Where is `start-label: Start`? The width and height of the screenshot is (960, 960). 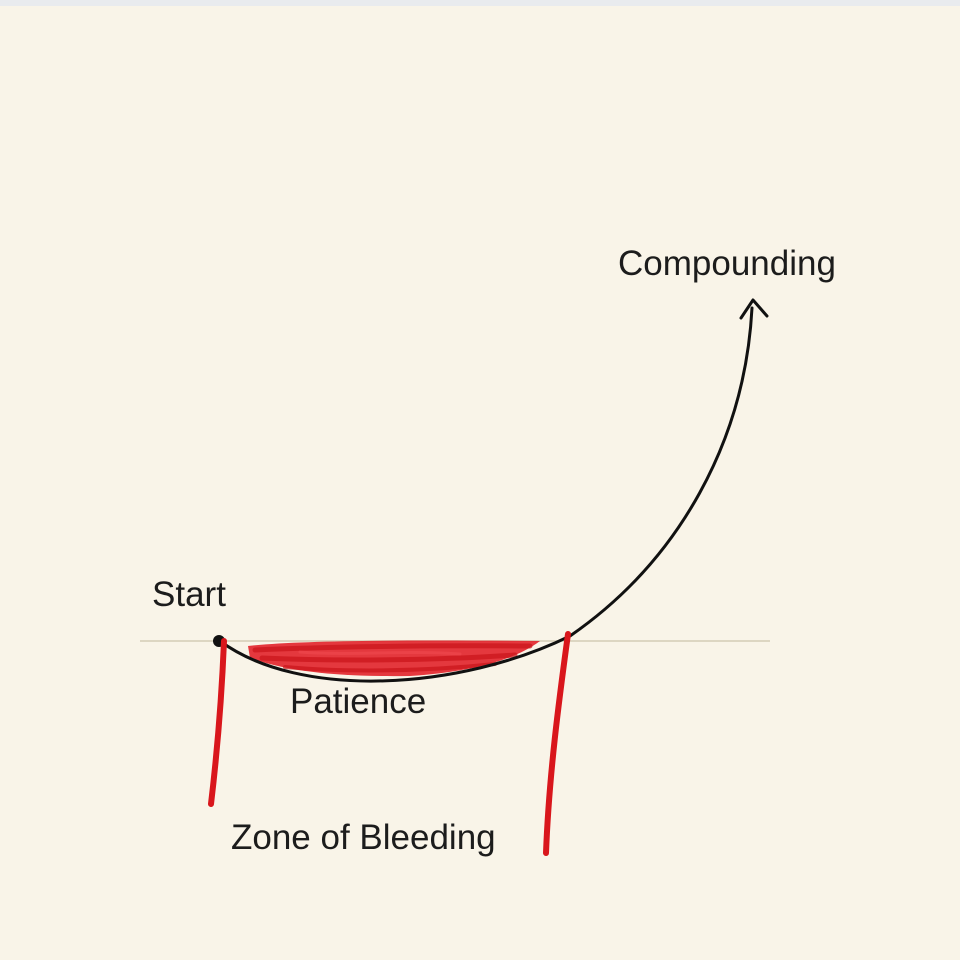
start-label: Start is located at coordinates (189, 594).